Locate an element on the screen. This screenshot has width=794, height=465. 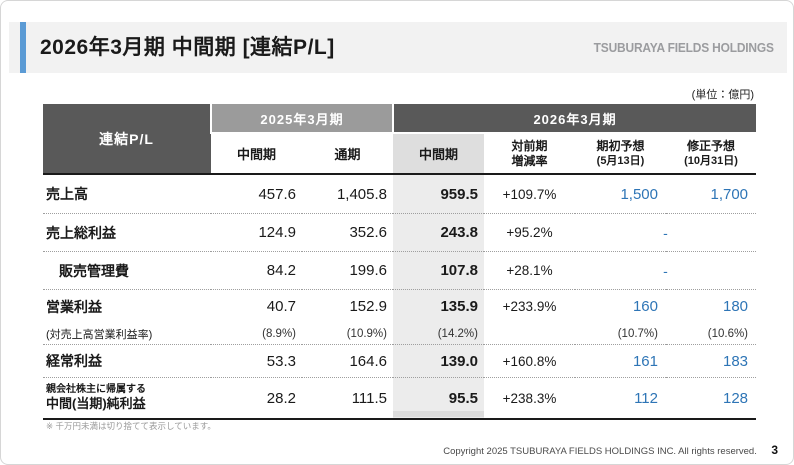
ordinary-interim-2026: 139.0 is located at coordinates (438, 361).